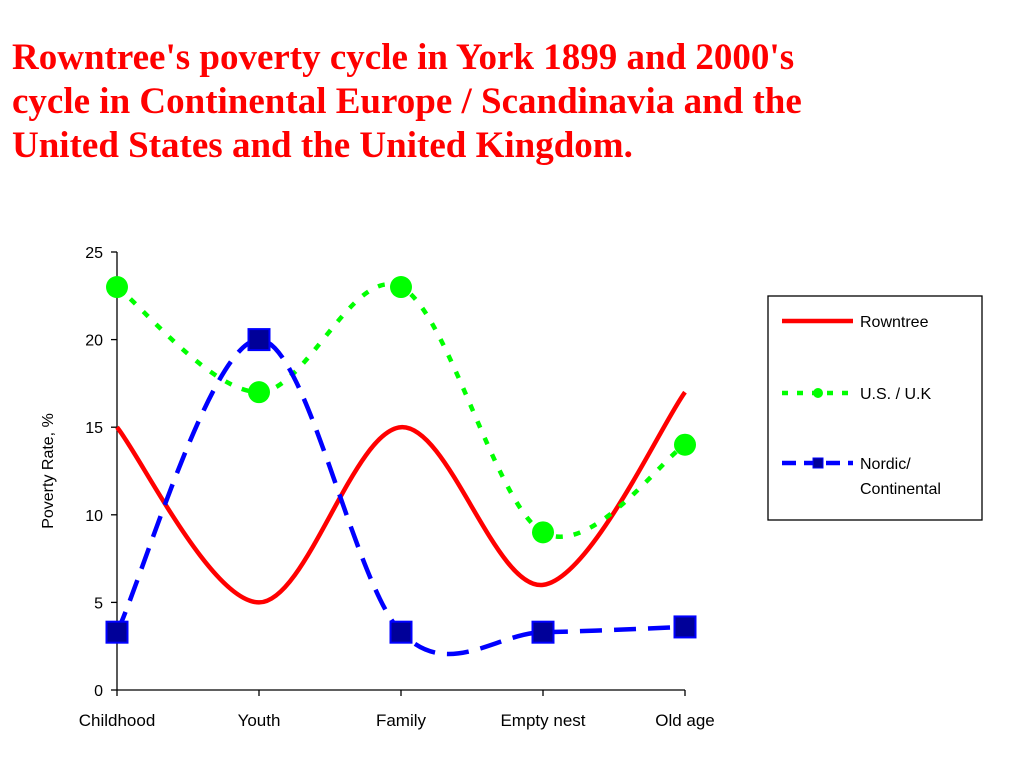  What do you see at coordinates (895, 394) in the screenshot?
I see `legend-label-1: U.S. / U.K` at bounding box center [895, 394].